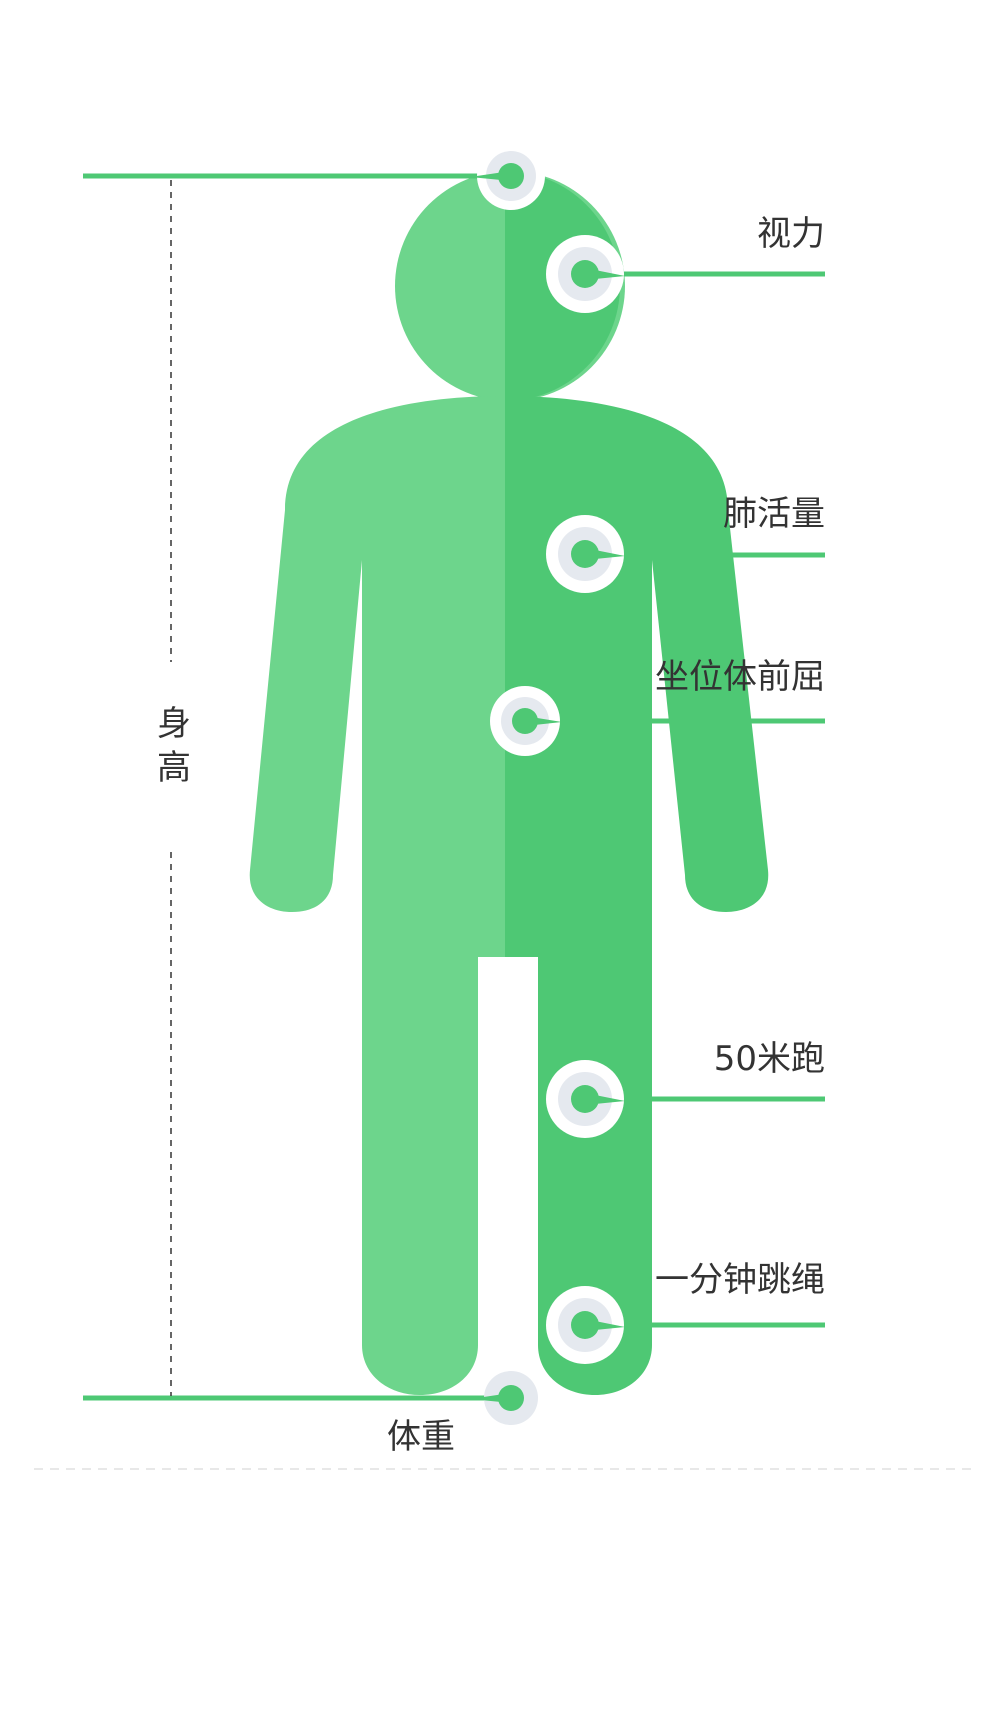 This screenshot has height=1714, width=1006. What do you see at coordinates (377, 895) in the screenshot?
I see `torso-arm-left` at bounding box center [377, 895].